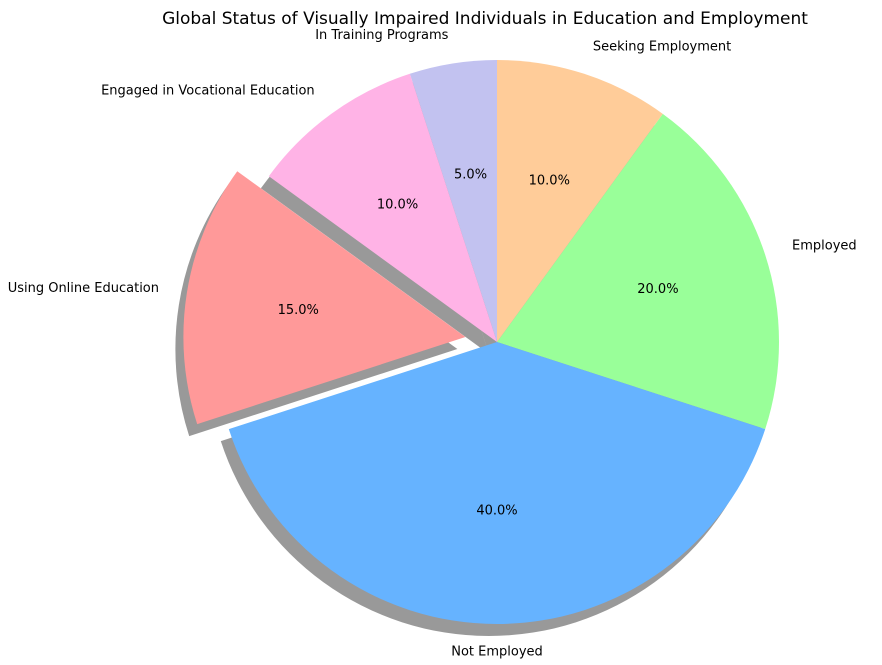 The image size is (882, 665). I want to click on percent-label-engaged-in-vocational-education: 10.0%, so click(397, 205).